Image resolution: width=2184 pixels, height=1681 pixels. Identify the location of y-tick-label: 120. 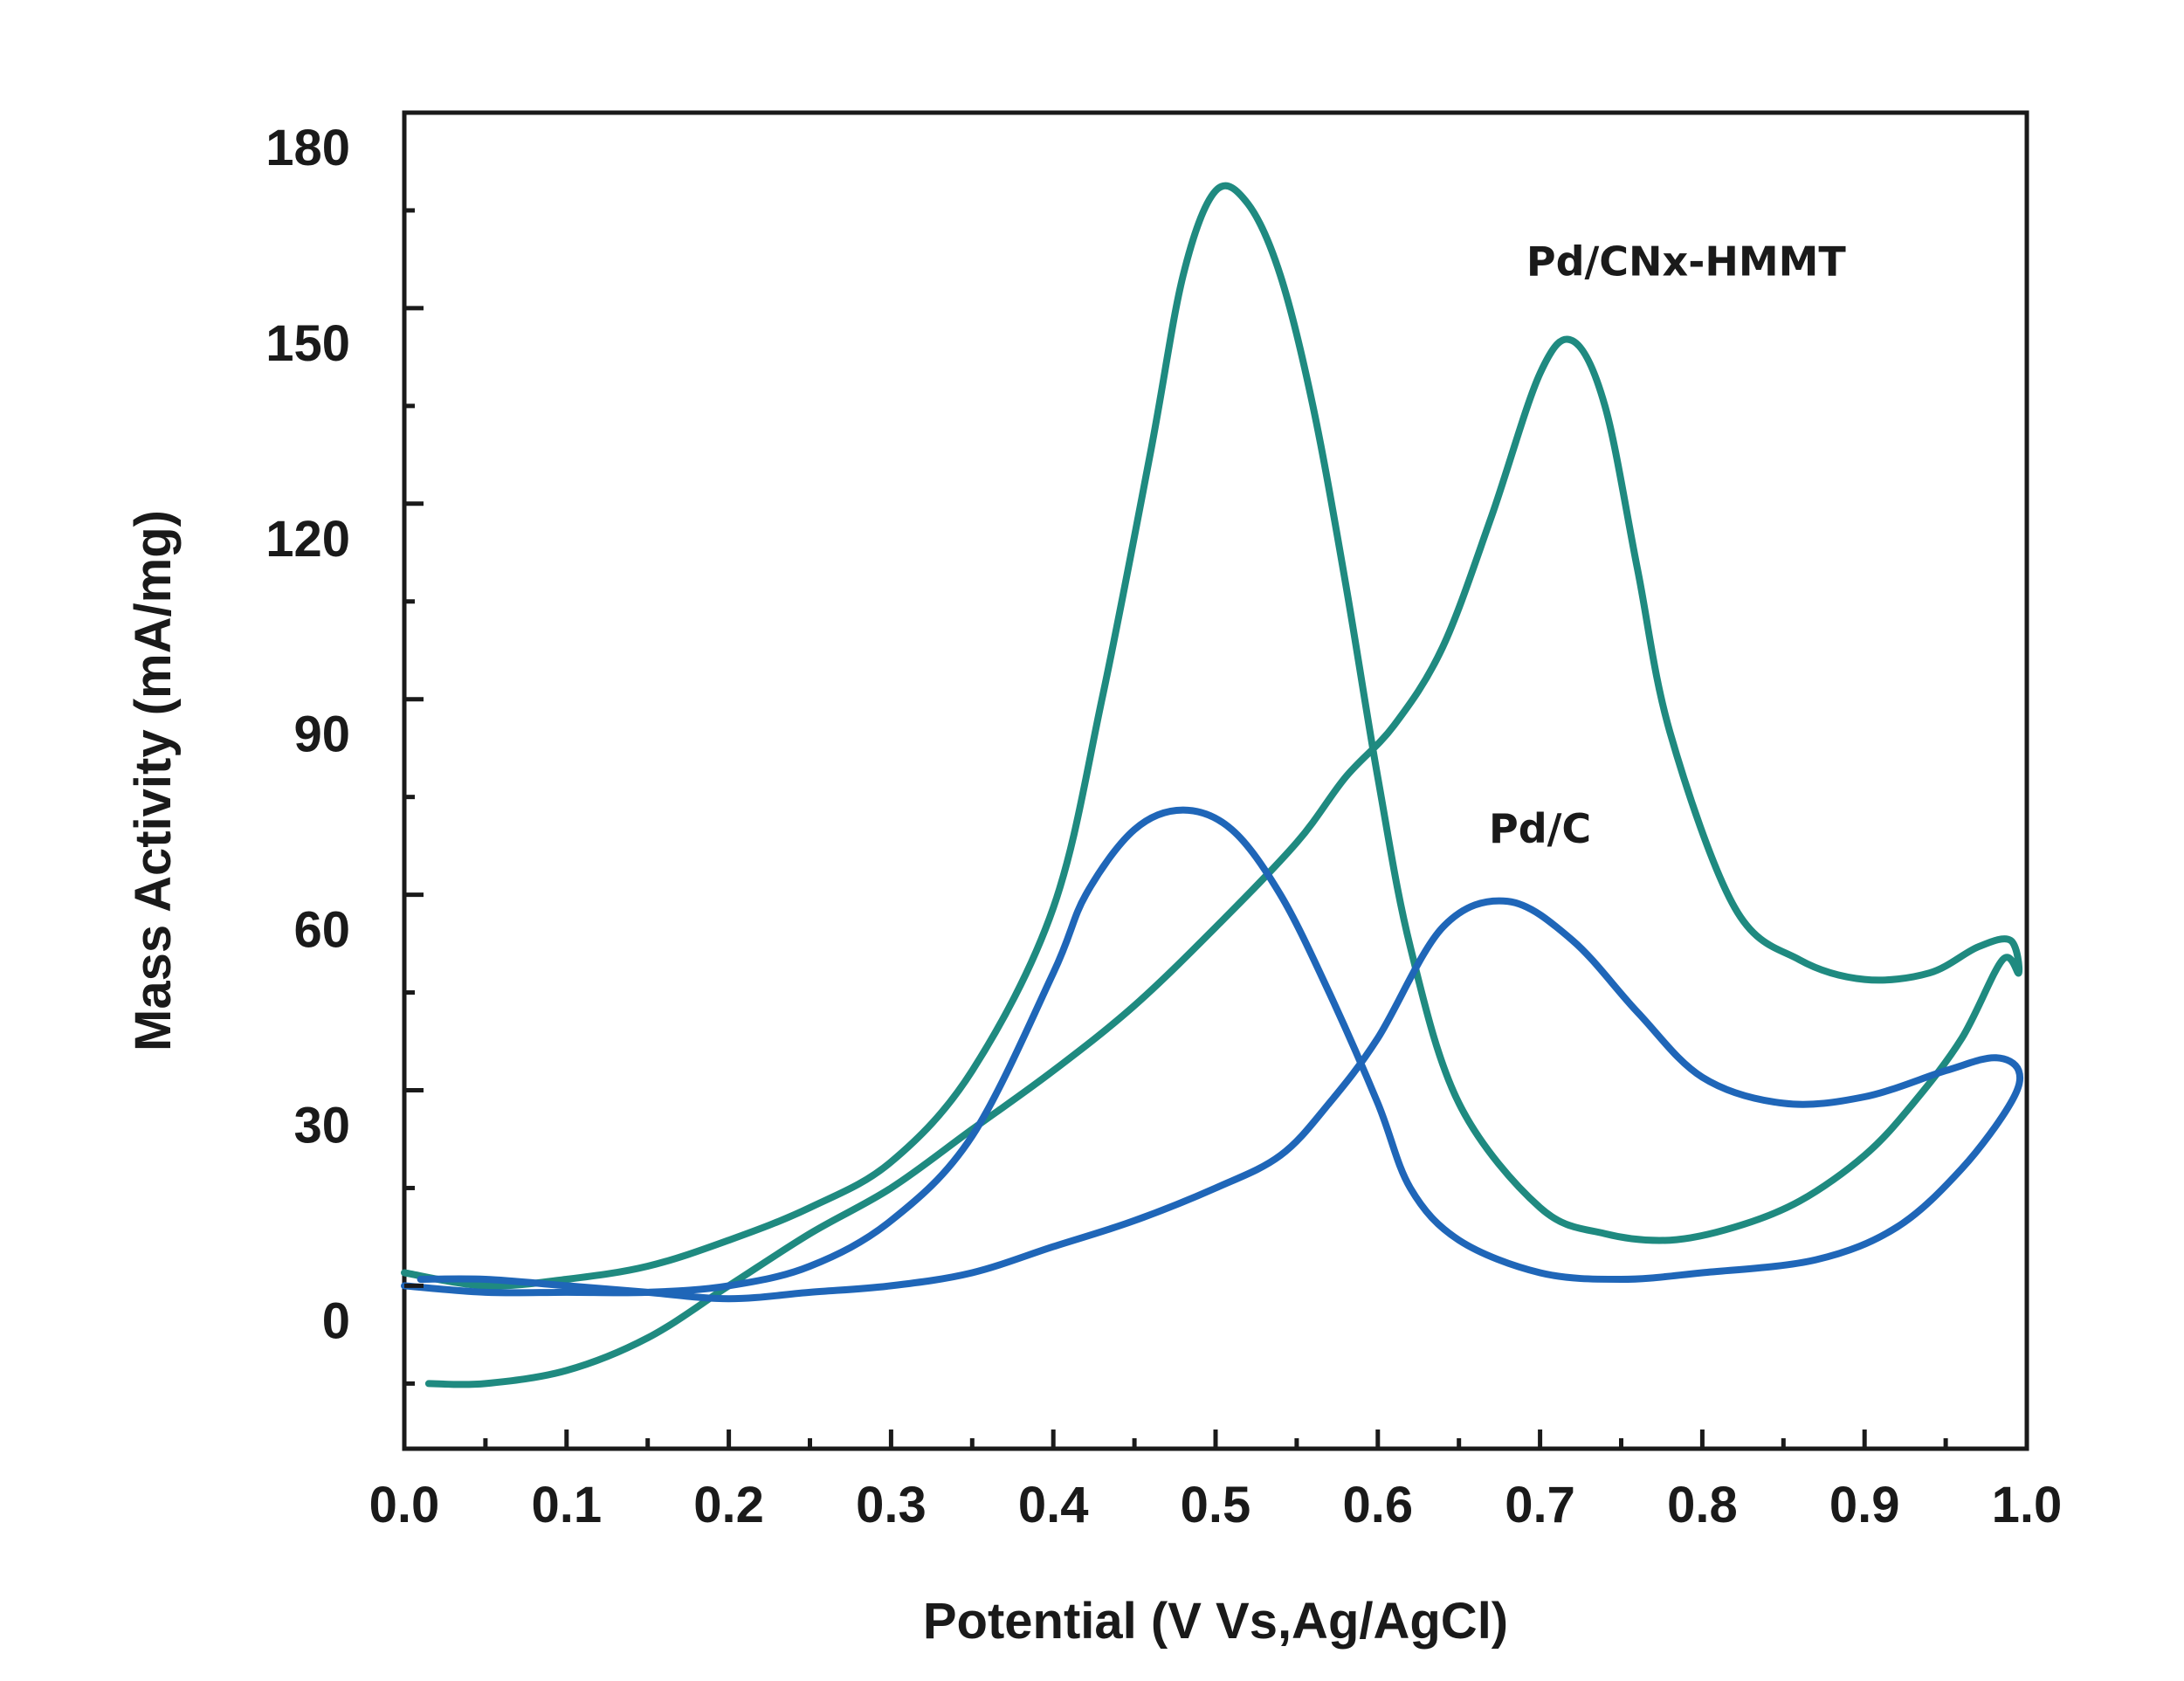
(307, 539).